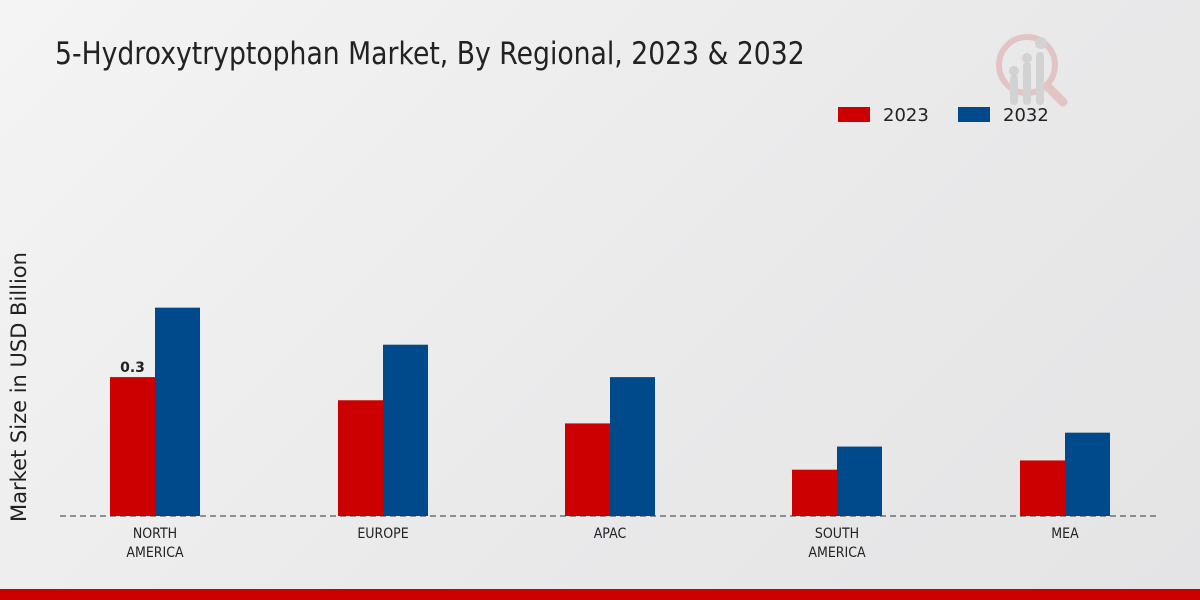 The width and height of the screenshot is (1200, 600). Describe the element at coordinates (837, 534) in the screenshot. I see `x-tick-label: SOUTH` at that location.